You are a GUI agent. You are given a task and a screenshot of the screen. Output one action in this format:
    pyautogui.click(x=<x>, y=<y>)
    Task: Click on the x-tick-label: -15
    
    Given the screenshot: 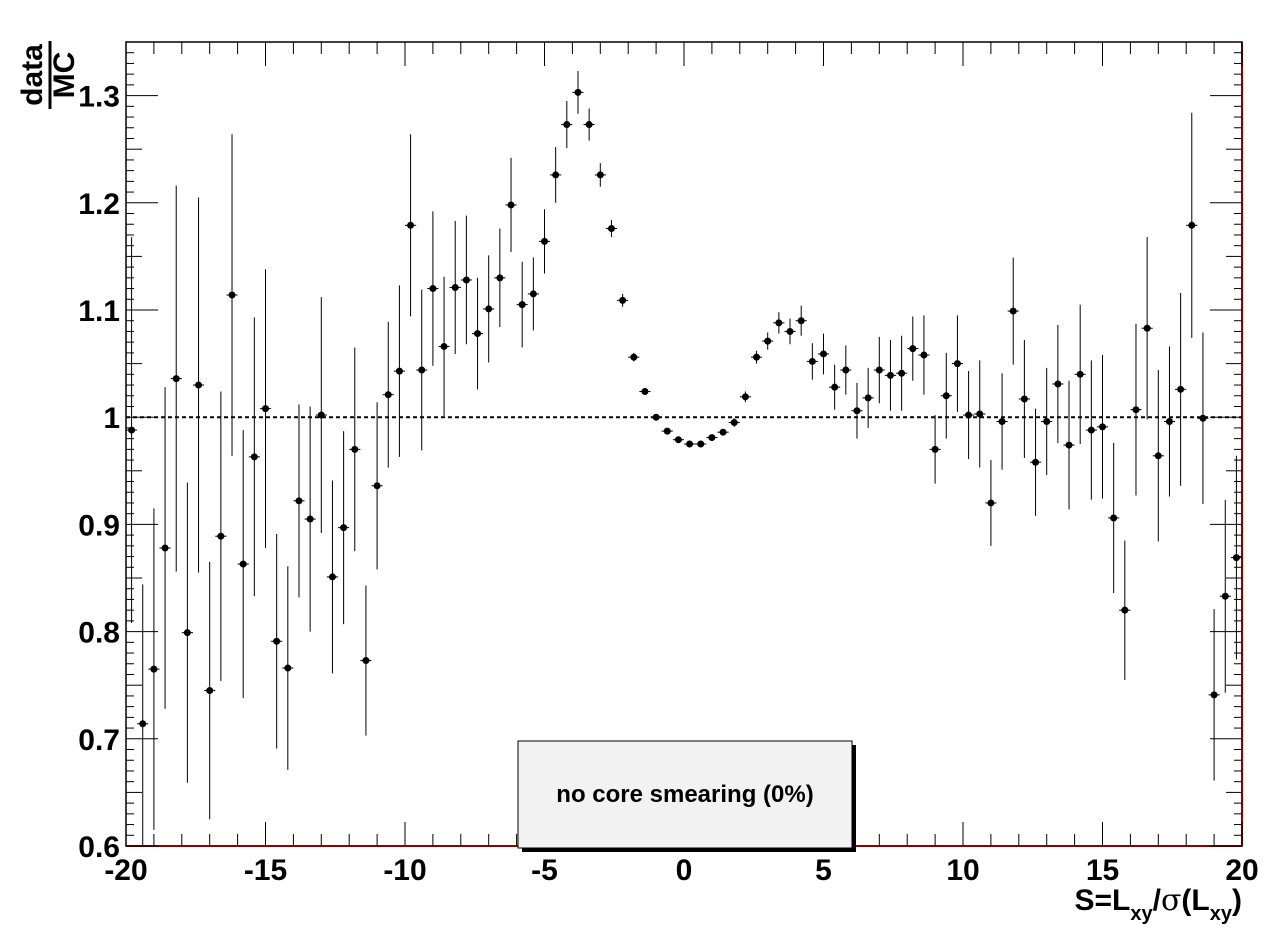 What is the action you would take?
    pyautogui.click(x=265, y=870)
    